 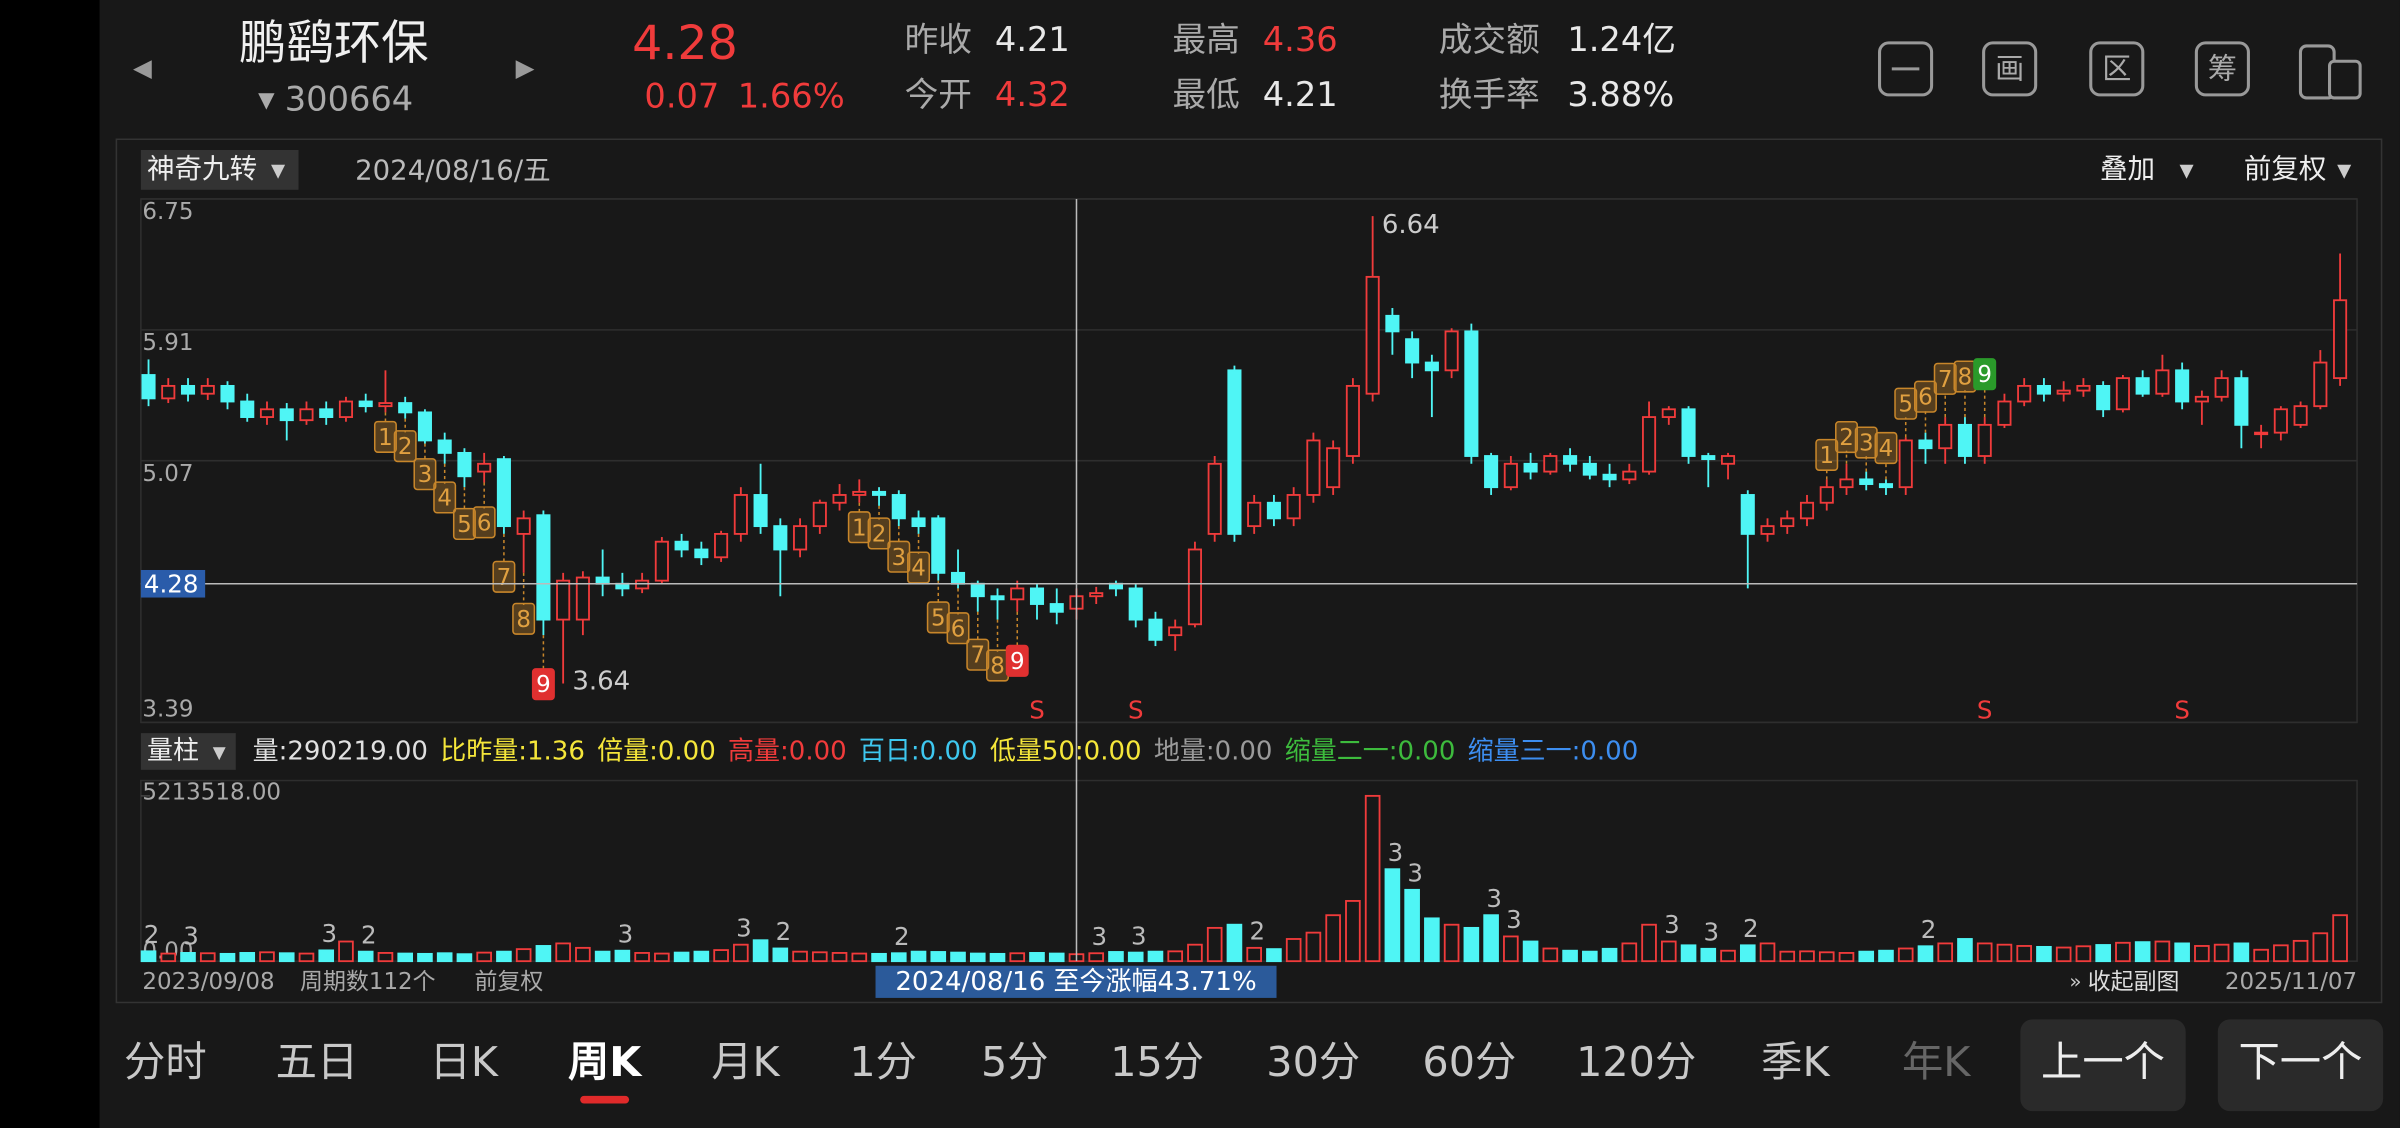 I want to click on overlay-button: 叠加, so click(x=2127, y=169).